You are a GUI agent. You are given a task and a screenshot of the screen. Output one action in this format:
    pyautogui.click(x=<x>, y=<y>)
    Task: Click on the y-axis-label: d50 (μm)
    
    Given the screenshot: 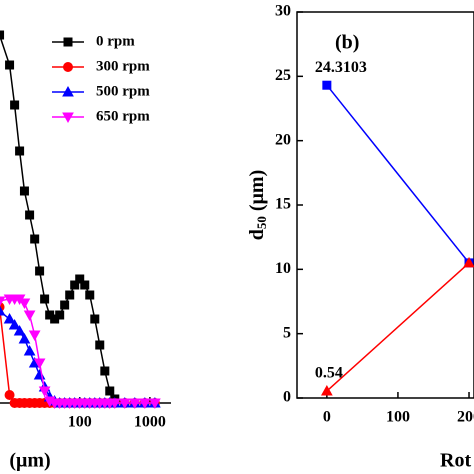 What is the action you would take?
    pyautogui.click(x=257, y=205)
    